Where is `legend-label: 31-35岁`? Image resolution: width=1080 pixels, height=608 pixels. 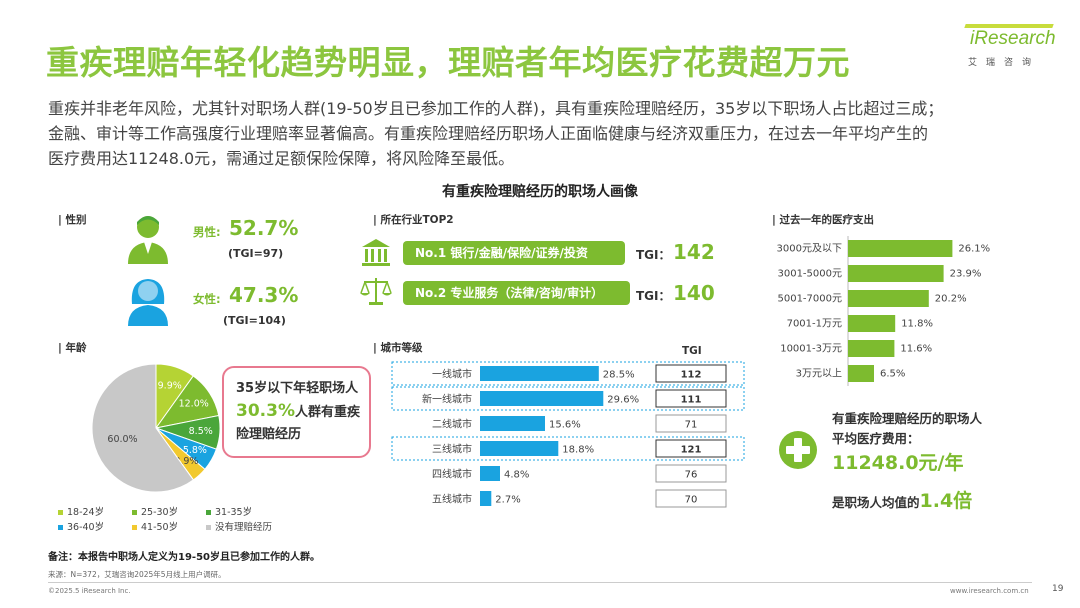
legend-label: 31-35岁 is located at coordinates (234, 512).